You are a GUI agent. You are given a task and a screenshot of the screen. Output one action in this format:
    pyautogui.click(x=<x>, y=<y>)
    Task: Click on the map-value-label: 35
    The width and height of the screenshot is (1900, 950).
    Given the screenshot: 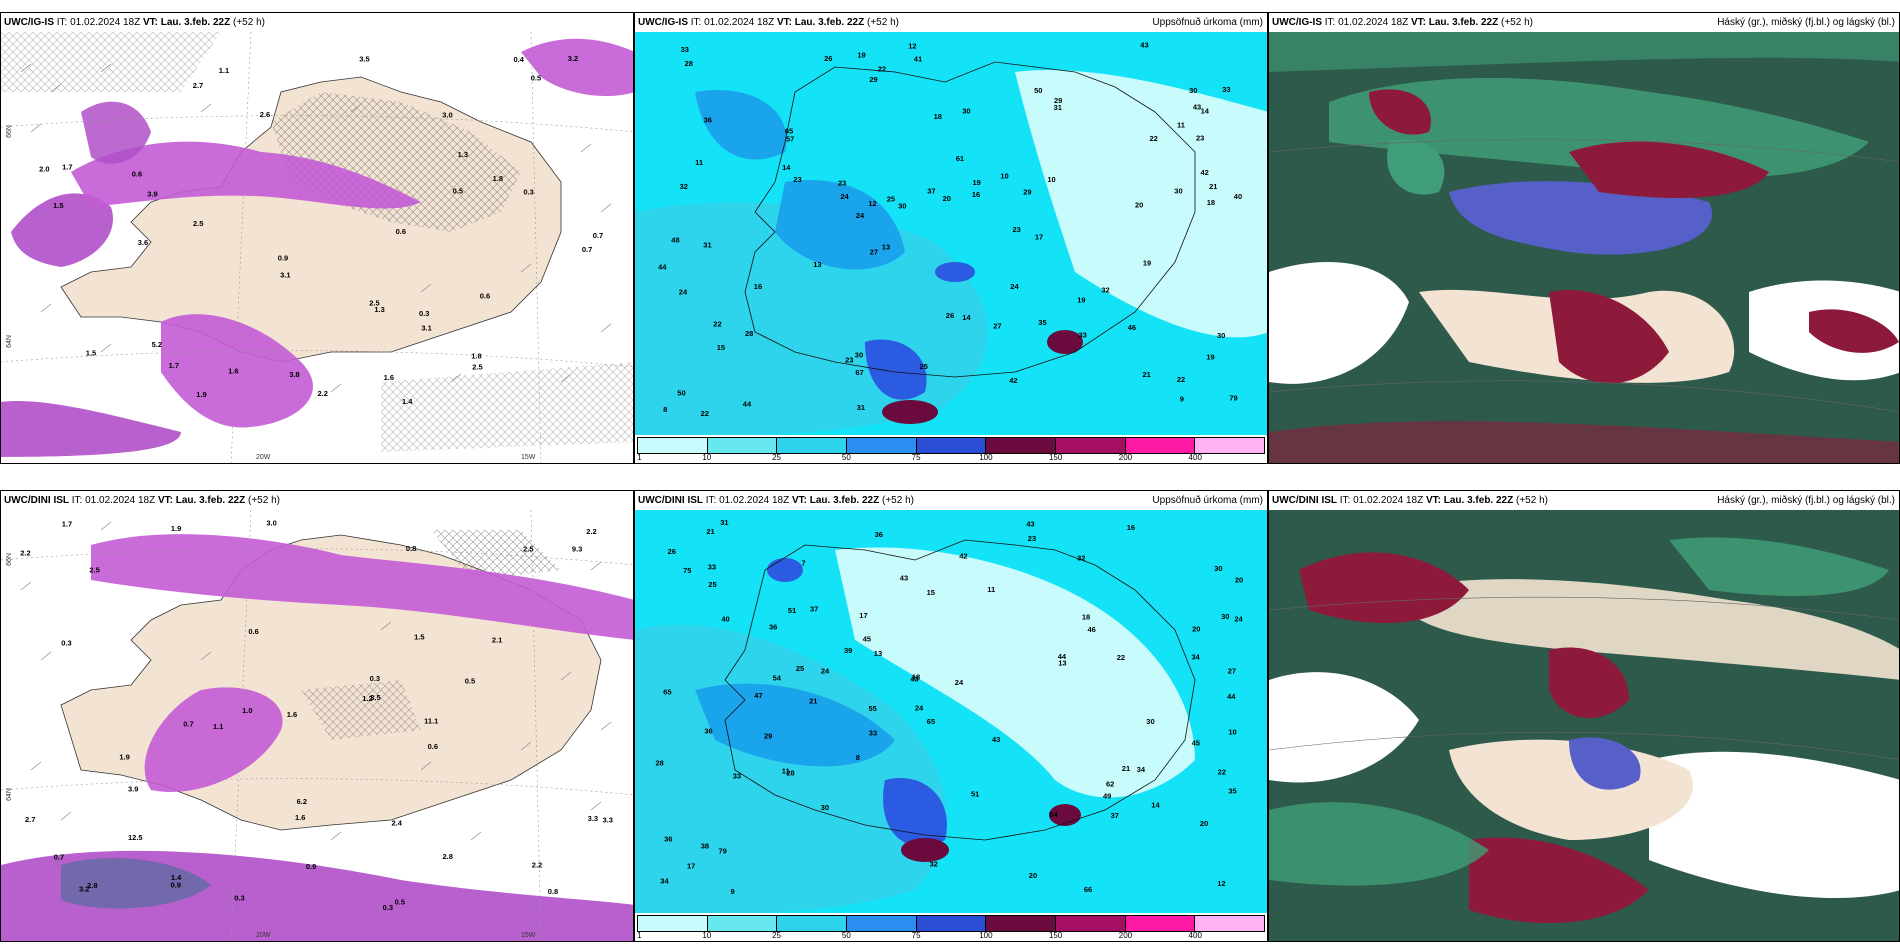 What is the action you would take?
    pyautogui.click(x=1042, y=322)
    